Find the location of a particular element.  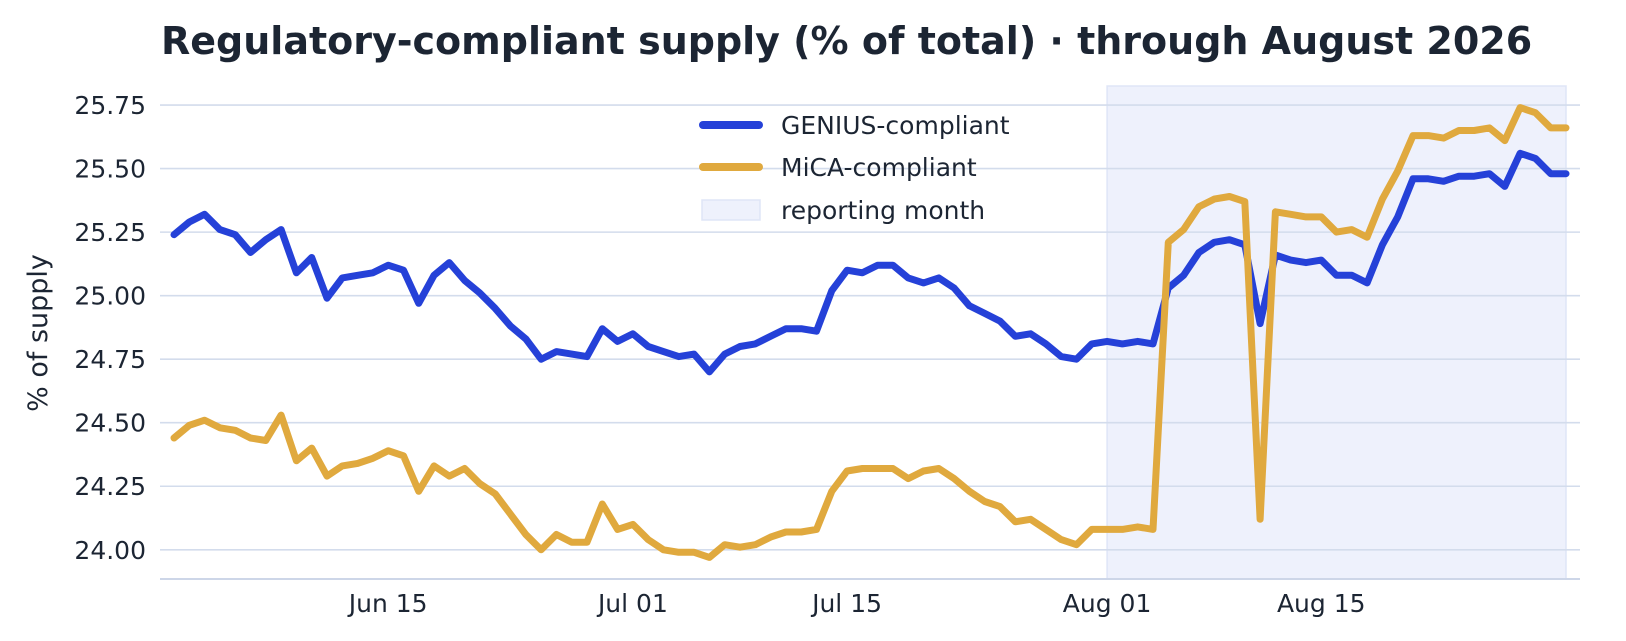

x-tick-label: Aug 01 is located at coordinates (1107, 603).